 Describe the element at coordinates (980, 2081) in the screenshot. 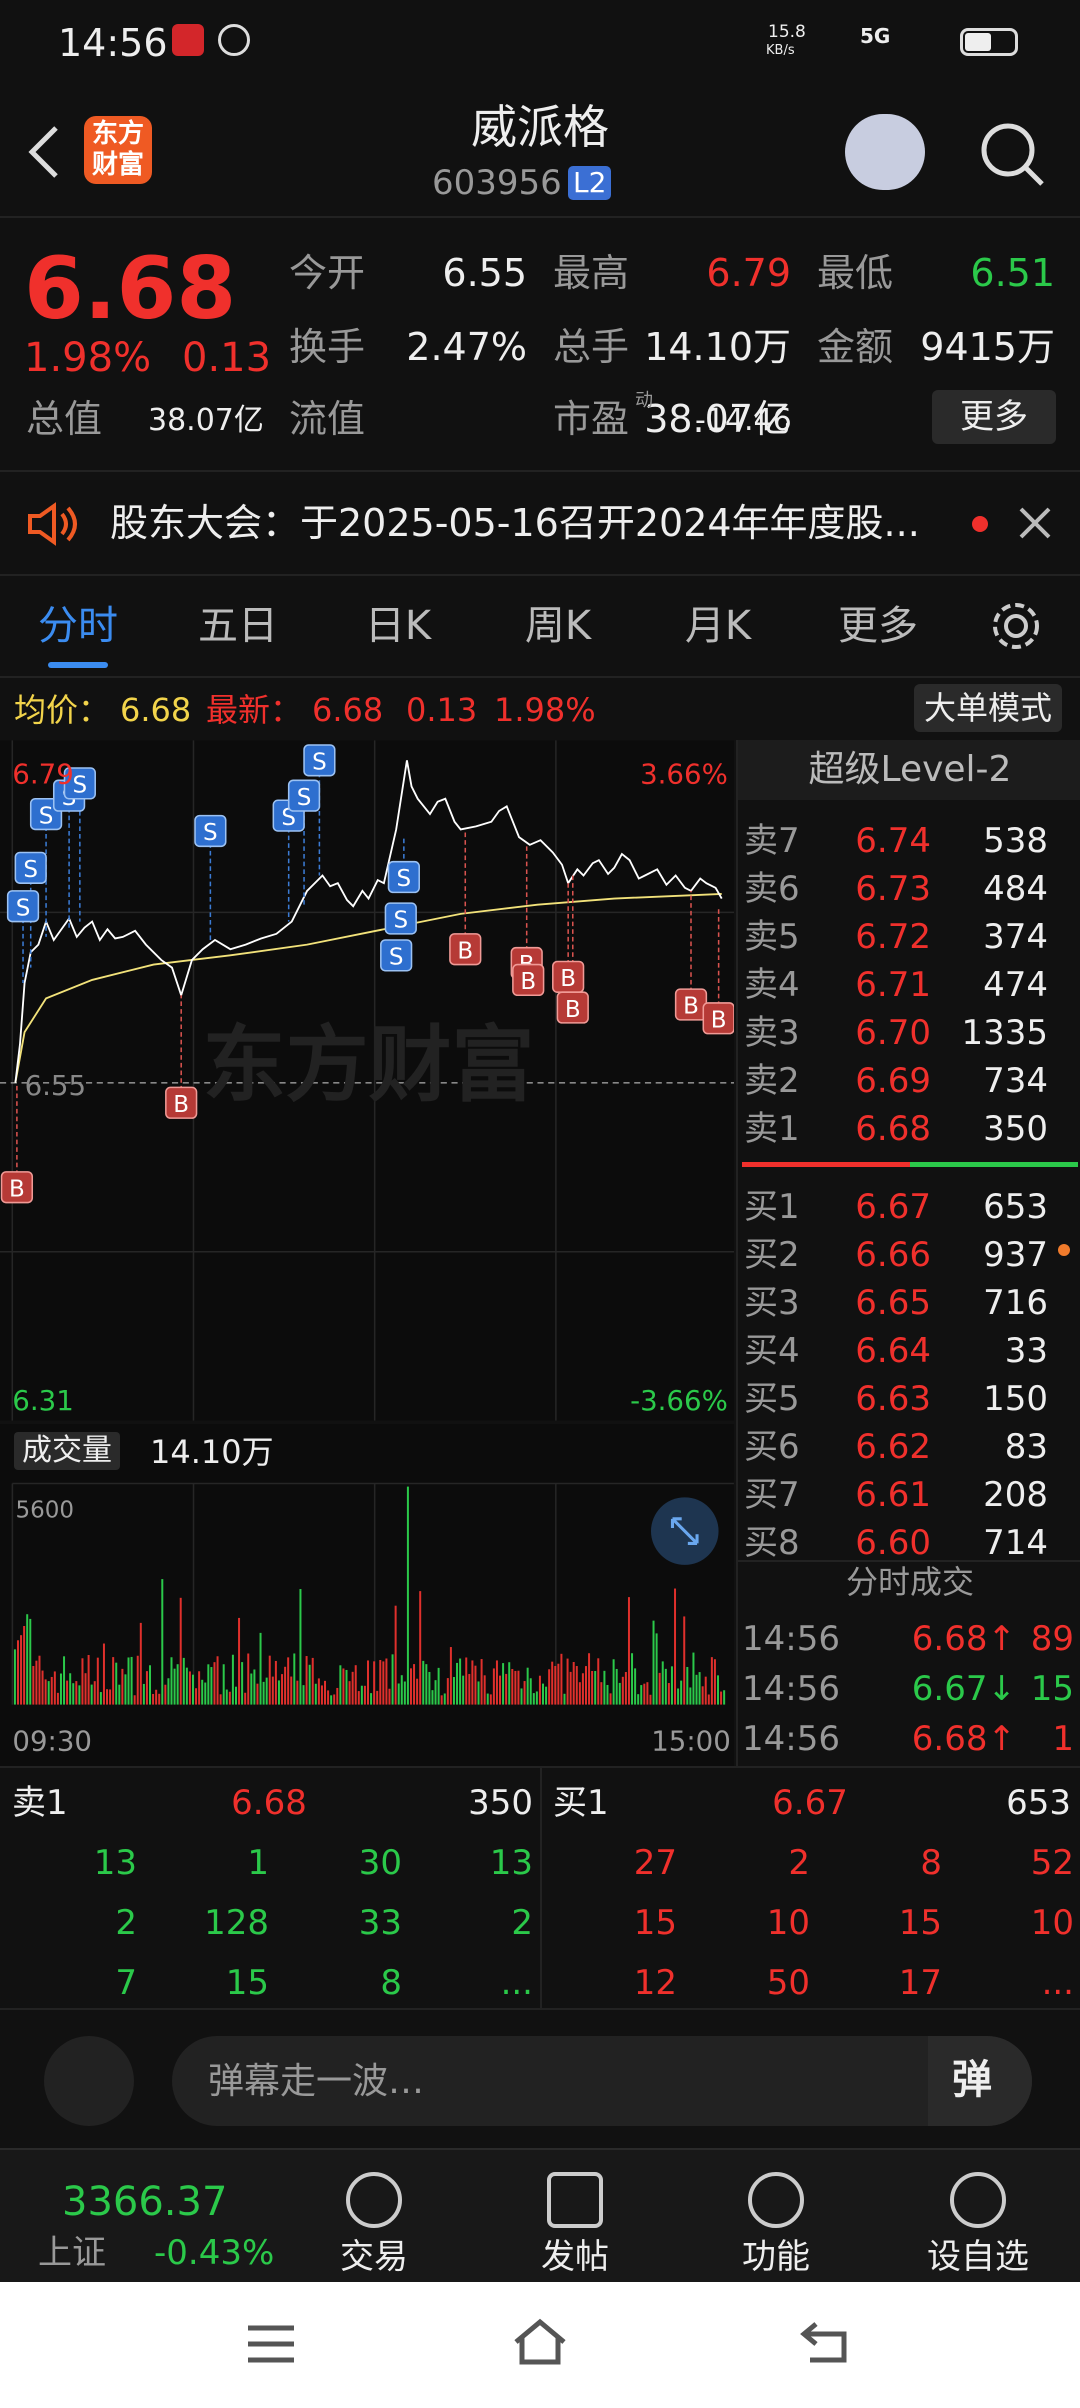

I see `danmu-send` at that location.